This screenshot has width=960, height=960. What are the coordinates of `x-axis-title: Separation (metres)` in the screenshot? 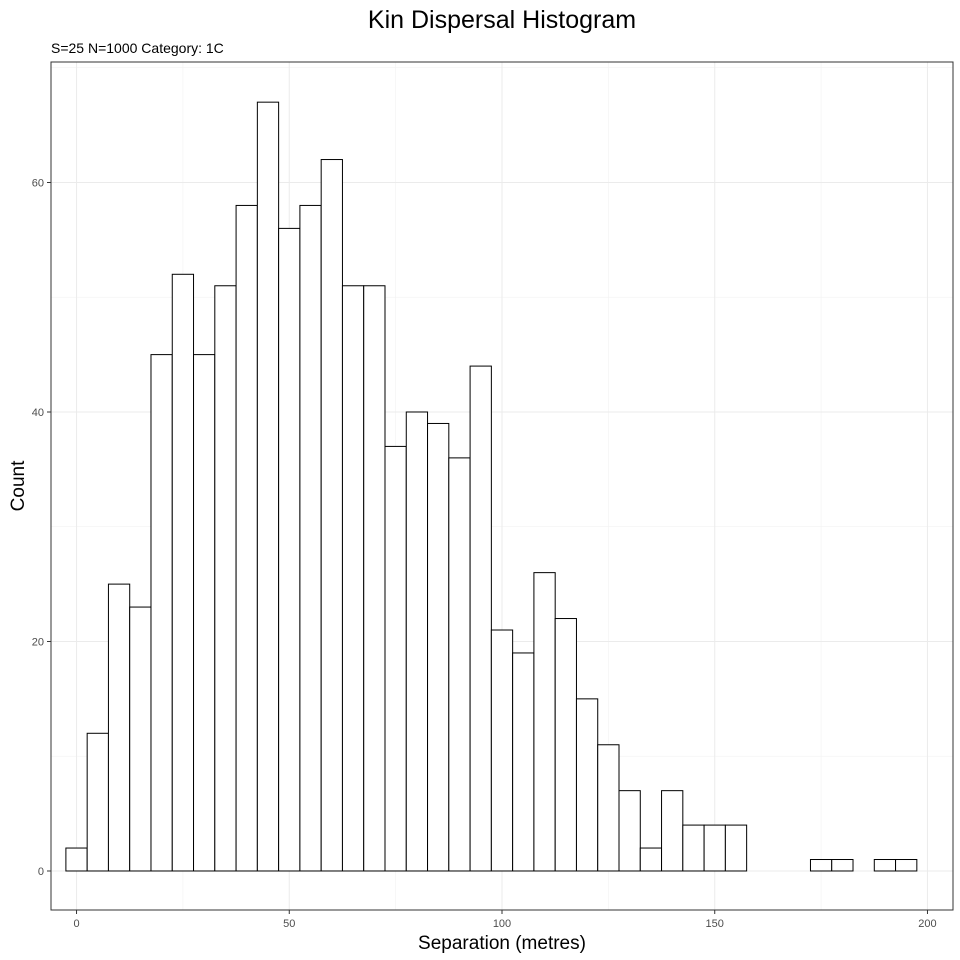 It's located at (502, 943).